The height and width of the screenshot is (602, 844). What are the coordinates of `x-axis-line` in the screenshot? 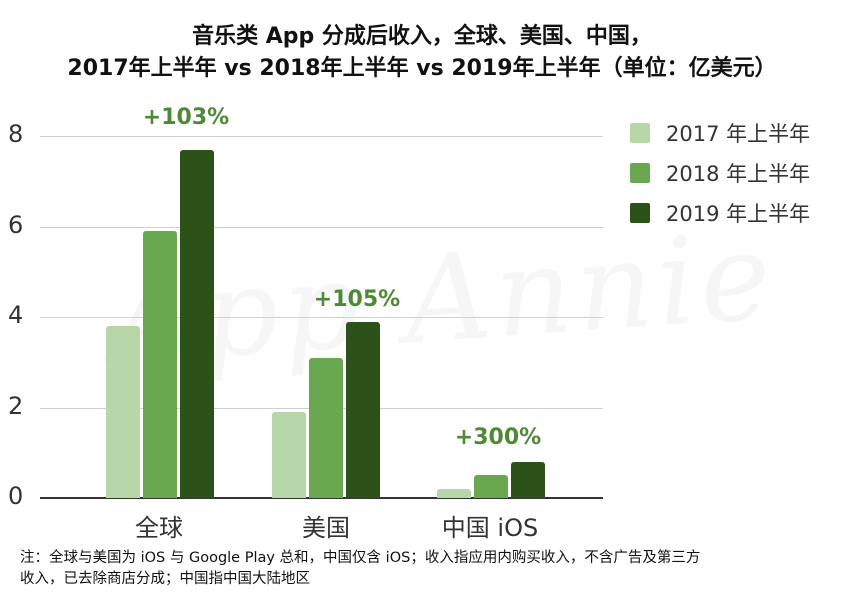 It's located at (321, 498).